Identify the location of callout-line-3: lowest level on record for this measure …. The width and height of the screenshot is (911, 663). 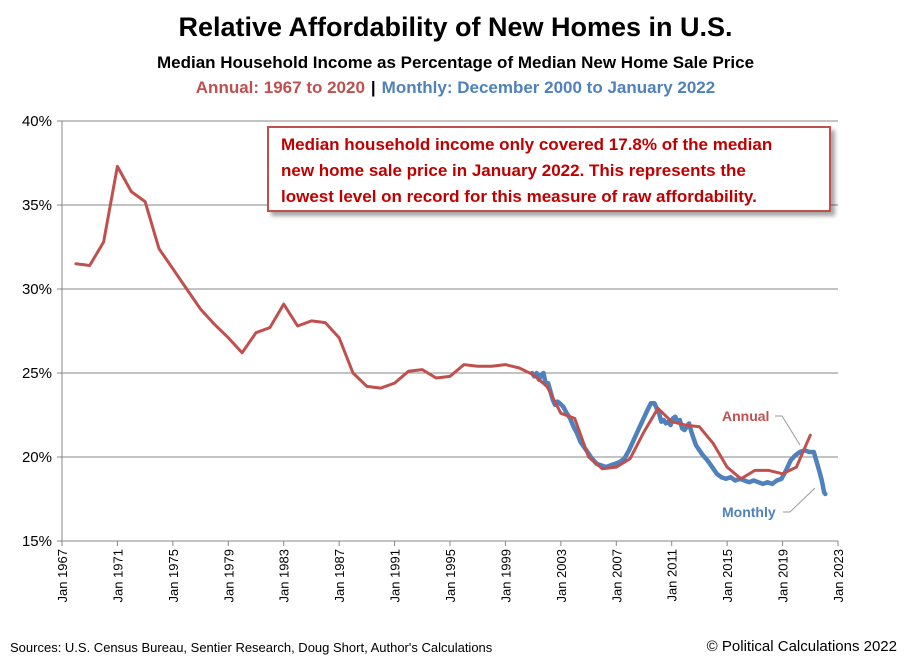
(519, 196).